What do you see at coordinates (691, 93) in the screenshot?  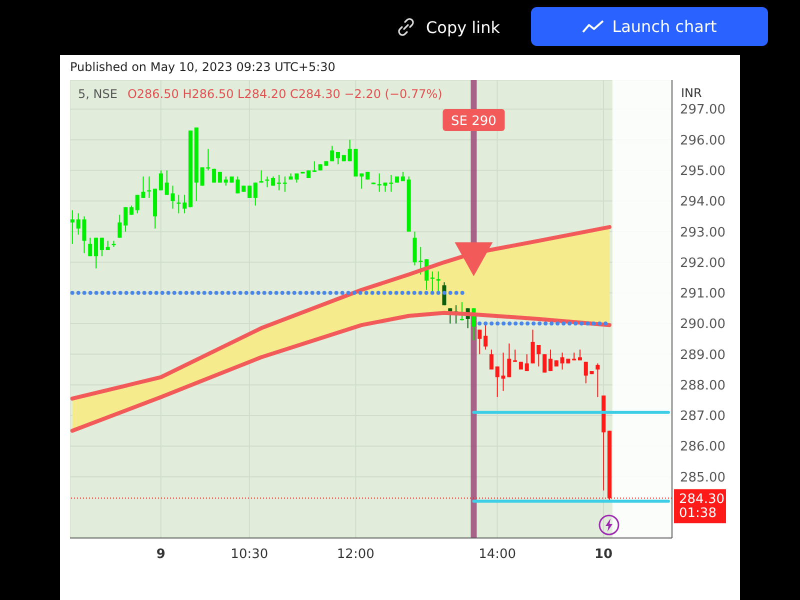 I see `y-axis-title: INR` at bounding box center [691, 93].